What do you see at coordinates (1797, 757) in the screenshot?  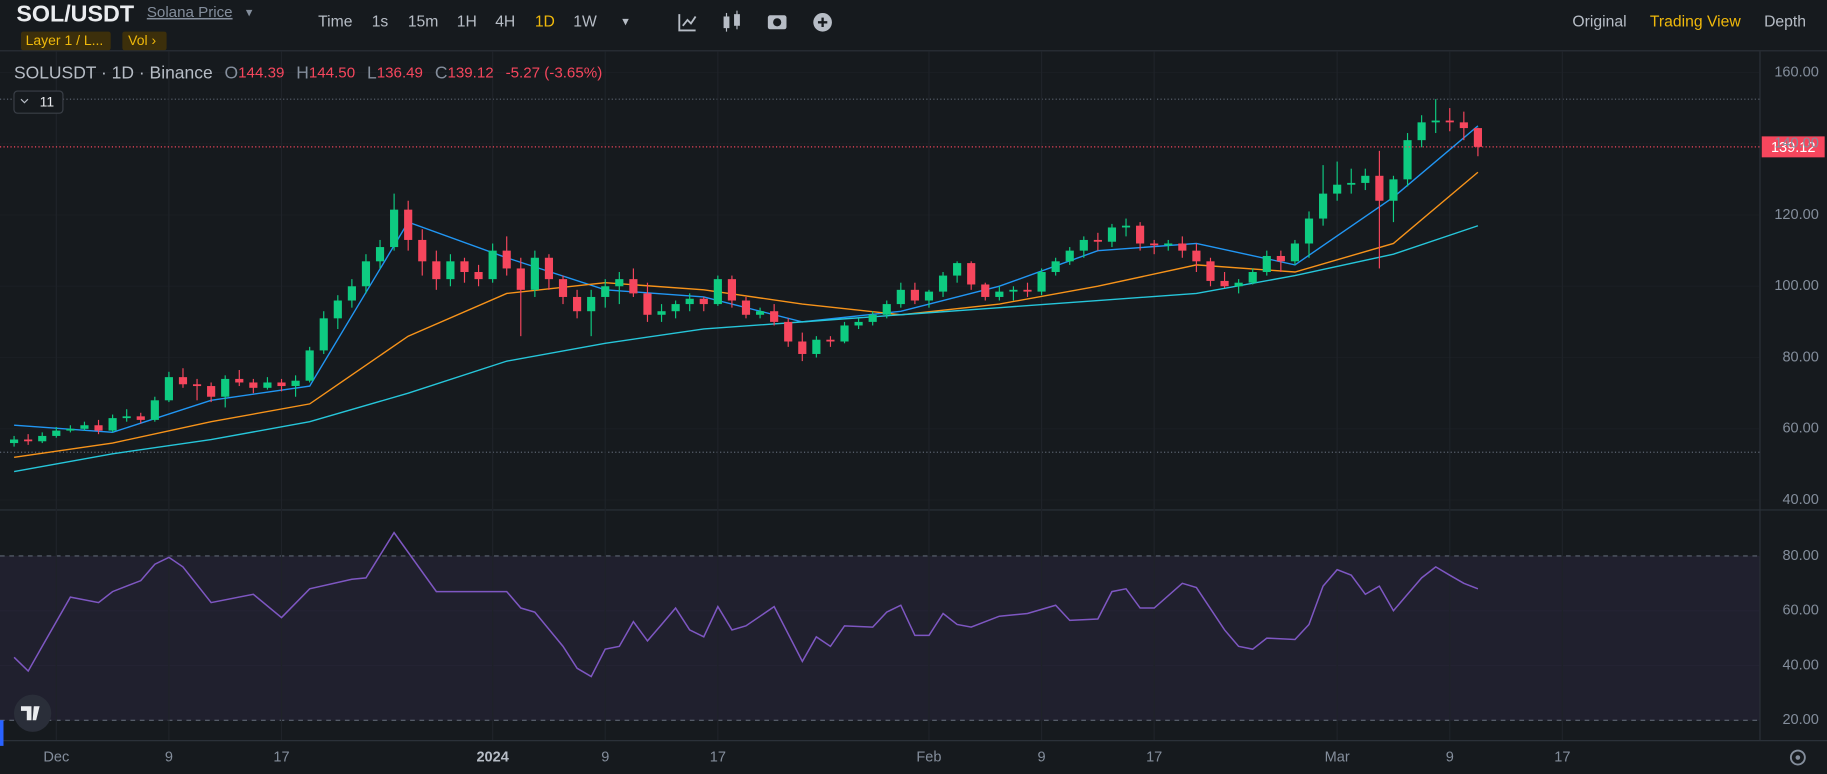 I see `settings-icon` at bounding box center [1797, 757].